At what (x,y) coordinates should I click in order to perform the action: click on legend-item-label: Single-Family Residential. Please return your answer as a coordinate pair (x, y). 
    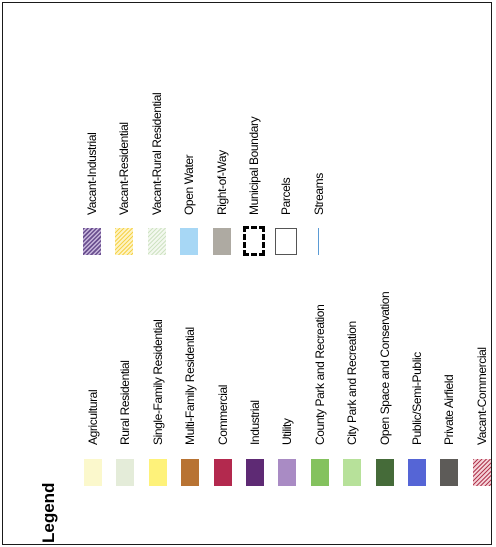
    Looking at the image, I should click on (158, 382).